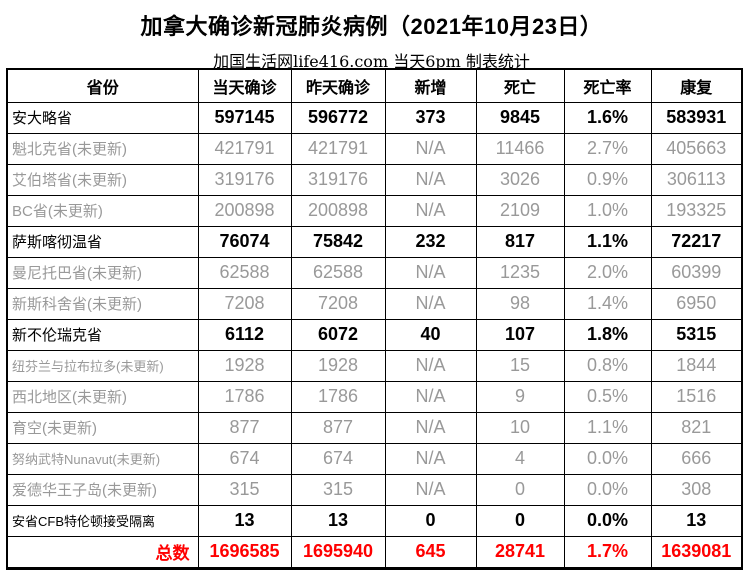 The height and width of the screenshot is (579, 743). Describe the element at coordinates (520, 241) in the screenshot. I see `value-cell: 817` at that location.